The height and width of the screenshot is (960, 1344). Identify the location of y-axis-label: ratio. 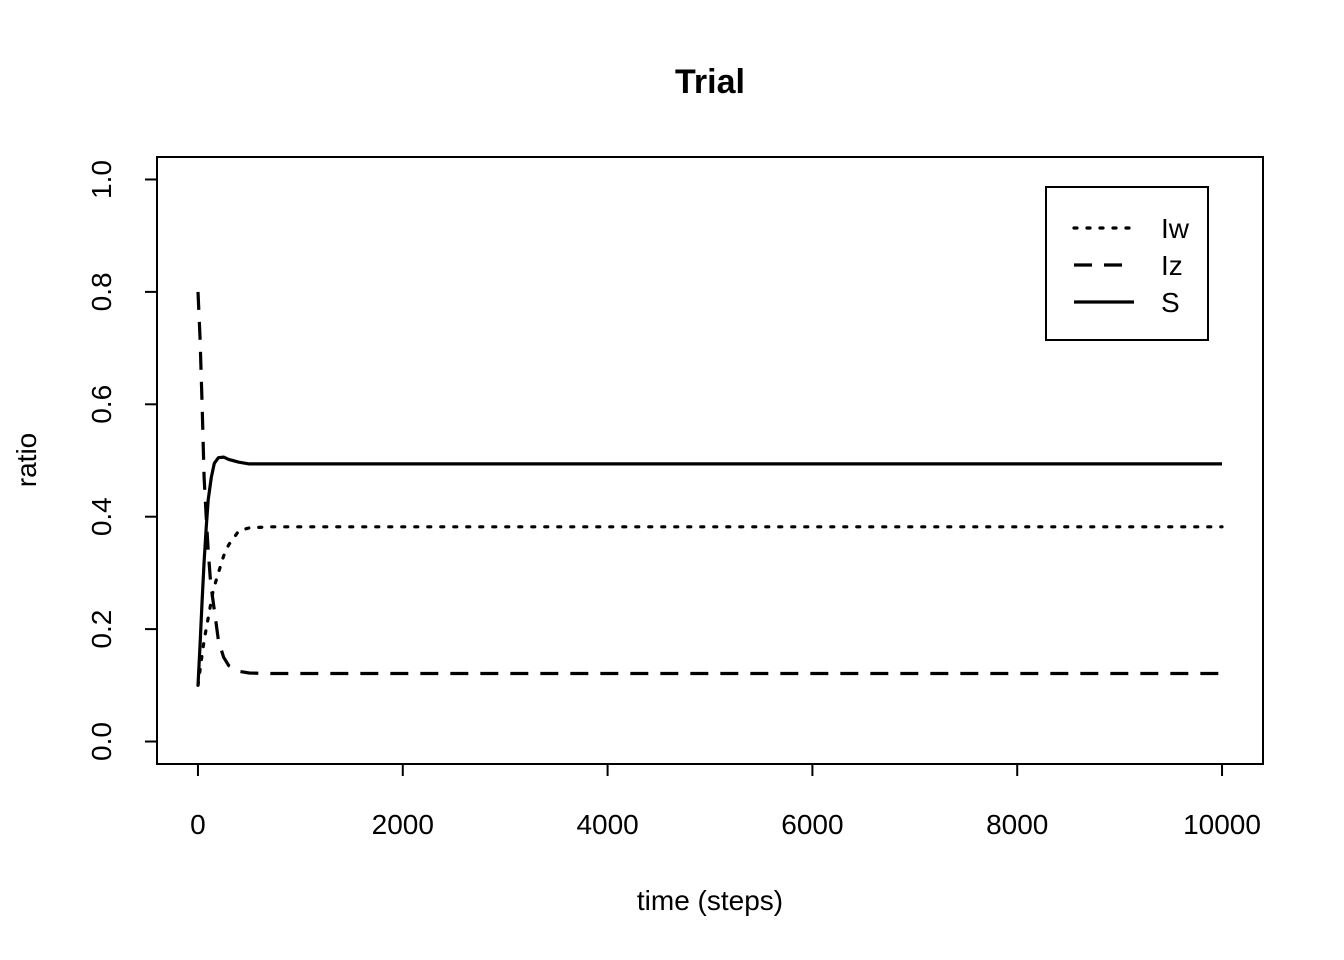
(26, 460).